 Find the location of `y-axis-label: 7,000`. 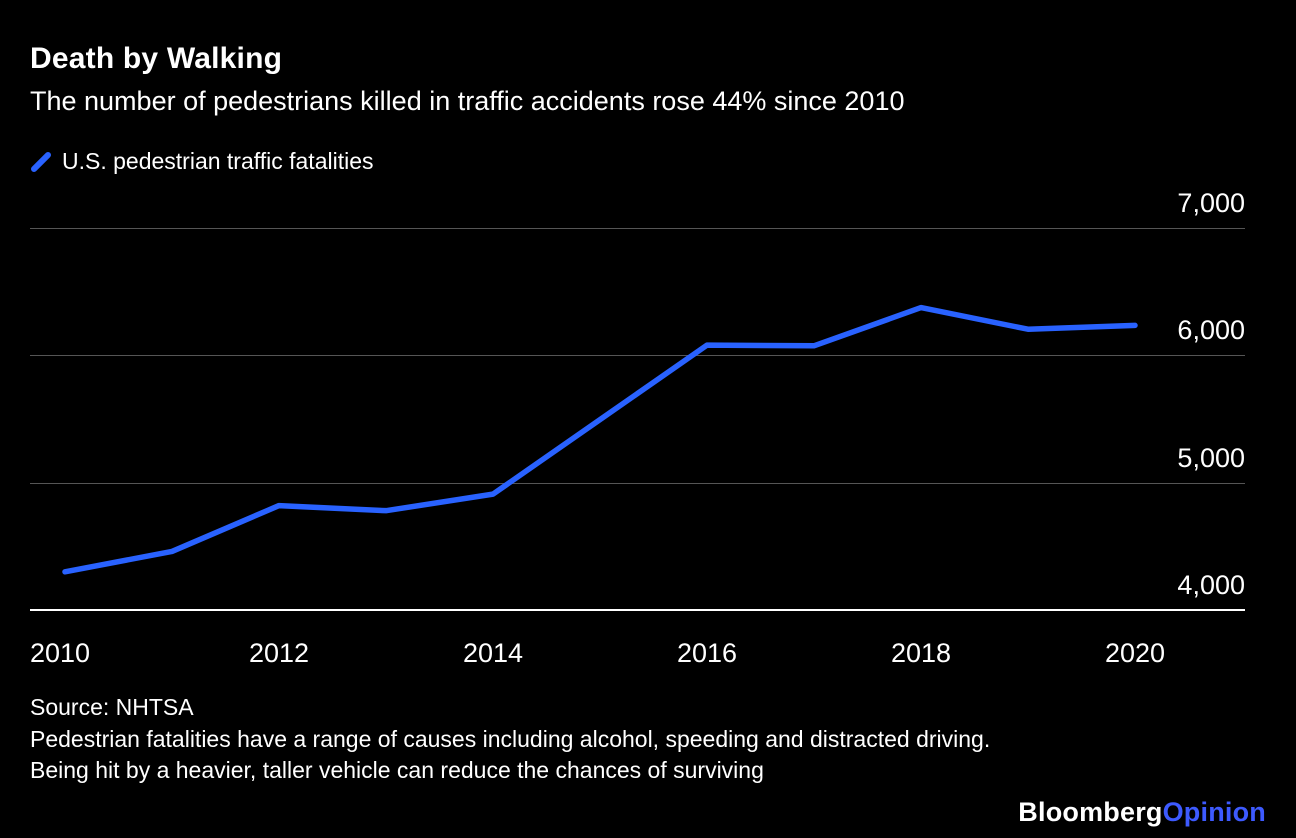

y-axis-label: 7,000 is located at coordinates (1211, 203).